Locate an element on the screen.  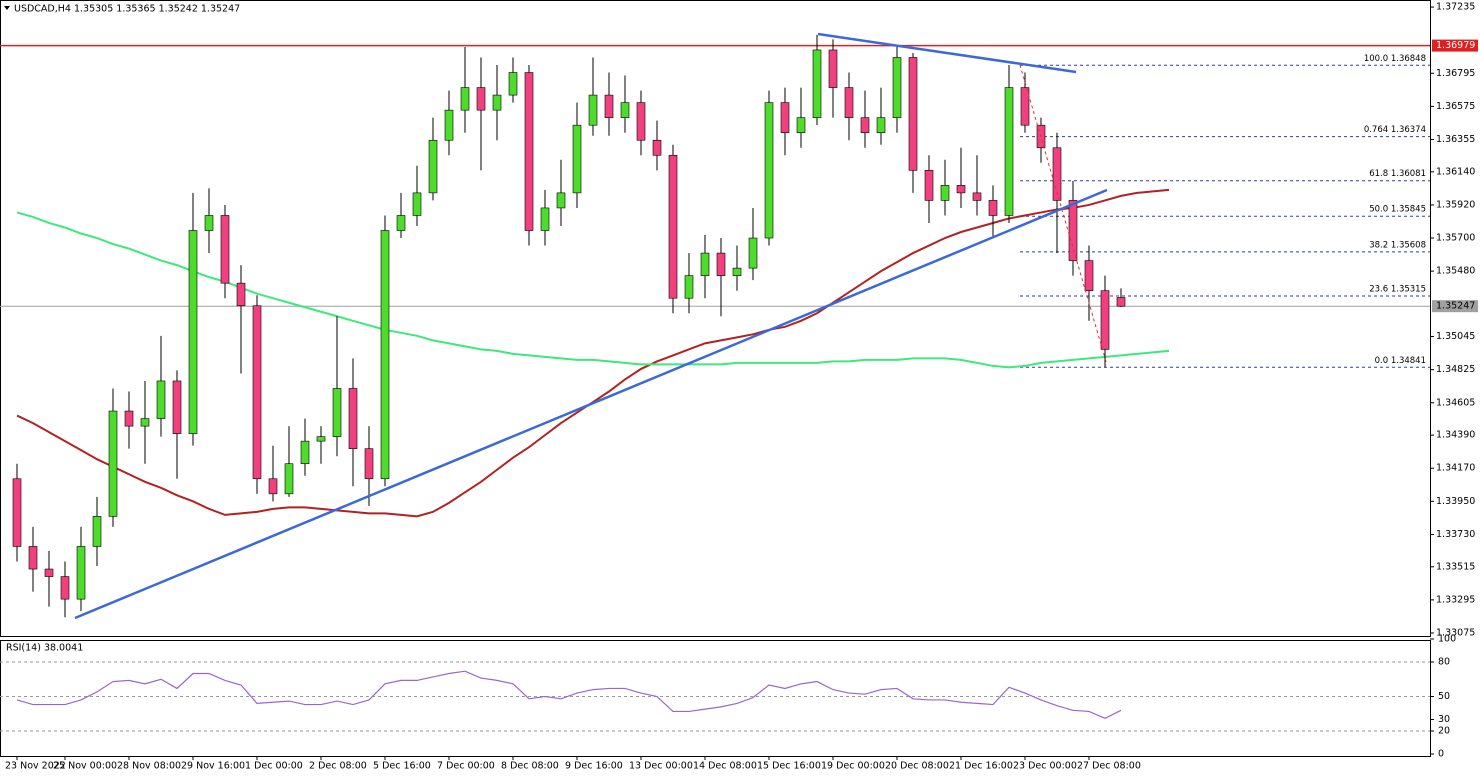
y-tick-label: 1.33075 is located at coordinates (1455, 632).